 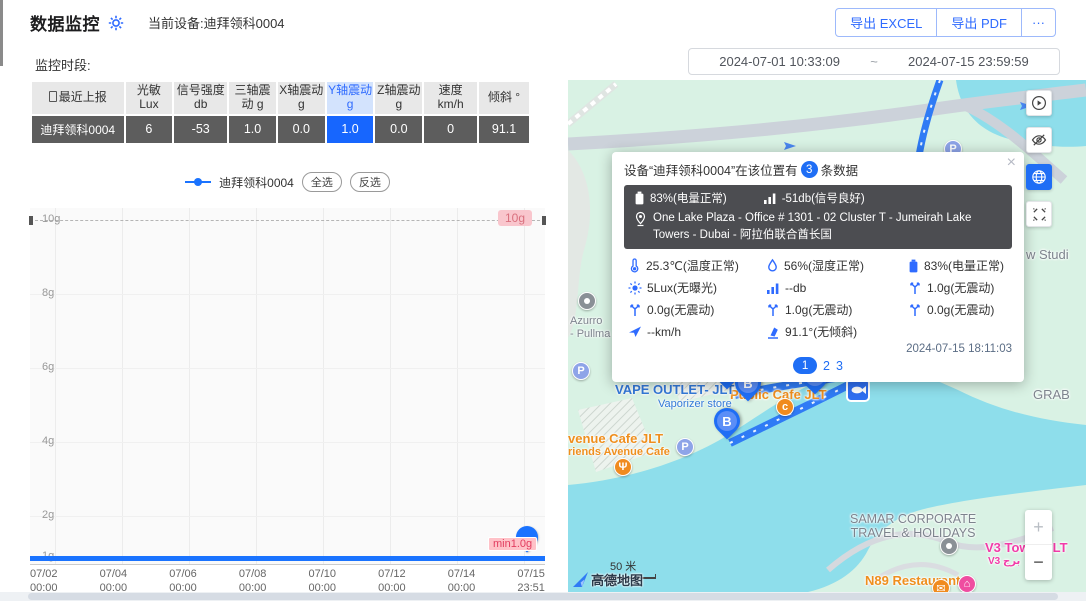 What do you see at coordinates (837, 309) in the screenshot?
I see `metric-vibration-y: 1.0g(无震动)` at bounding box center [837, 309].